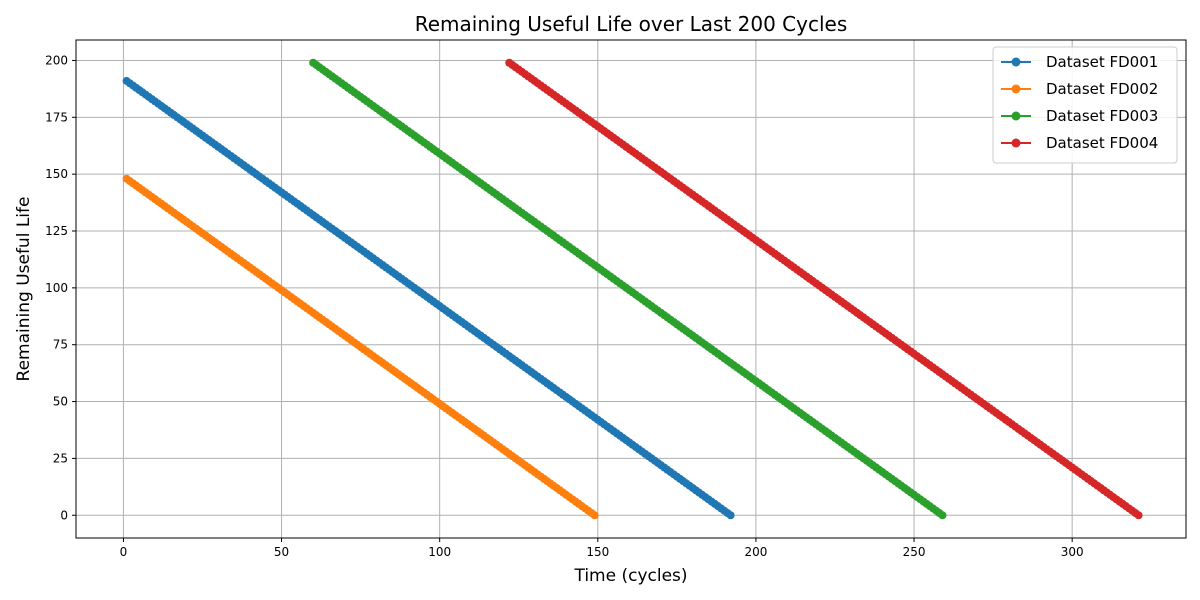  I want to click on y-tick-label: 0, so click(64, 515).